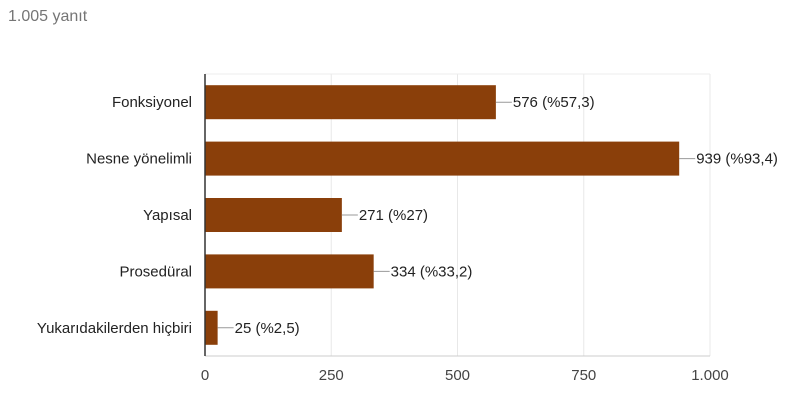 The height and width of the screenshot is (402, 798). Describe the element at coordinates (457, 375) in the screenshot. I see `x-tick-label: 500` at that location.